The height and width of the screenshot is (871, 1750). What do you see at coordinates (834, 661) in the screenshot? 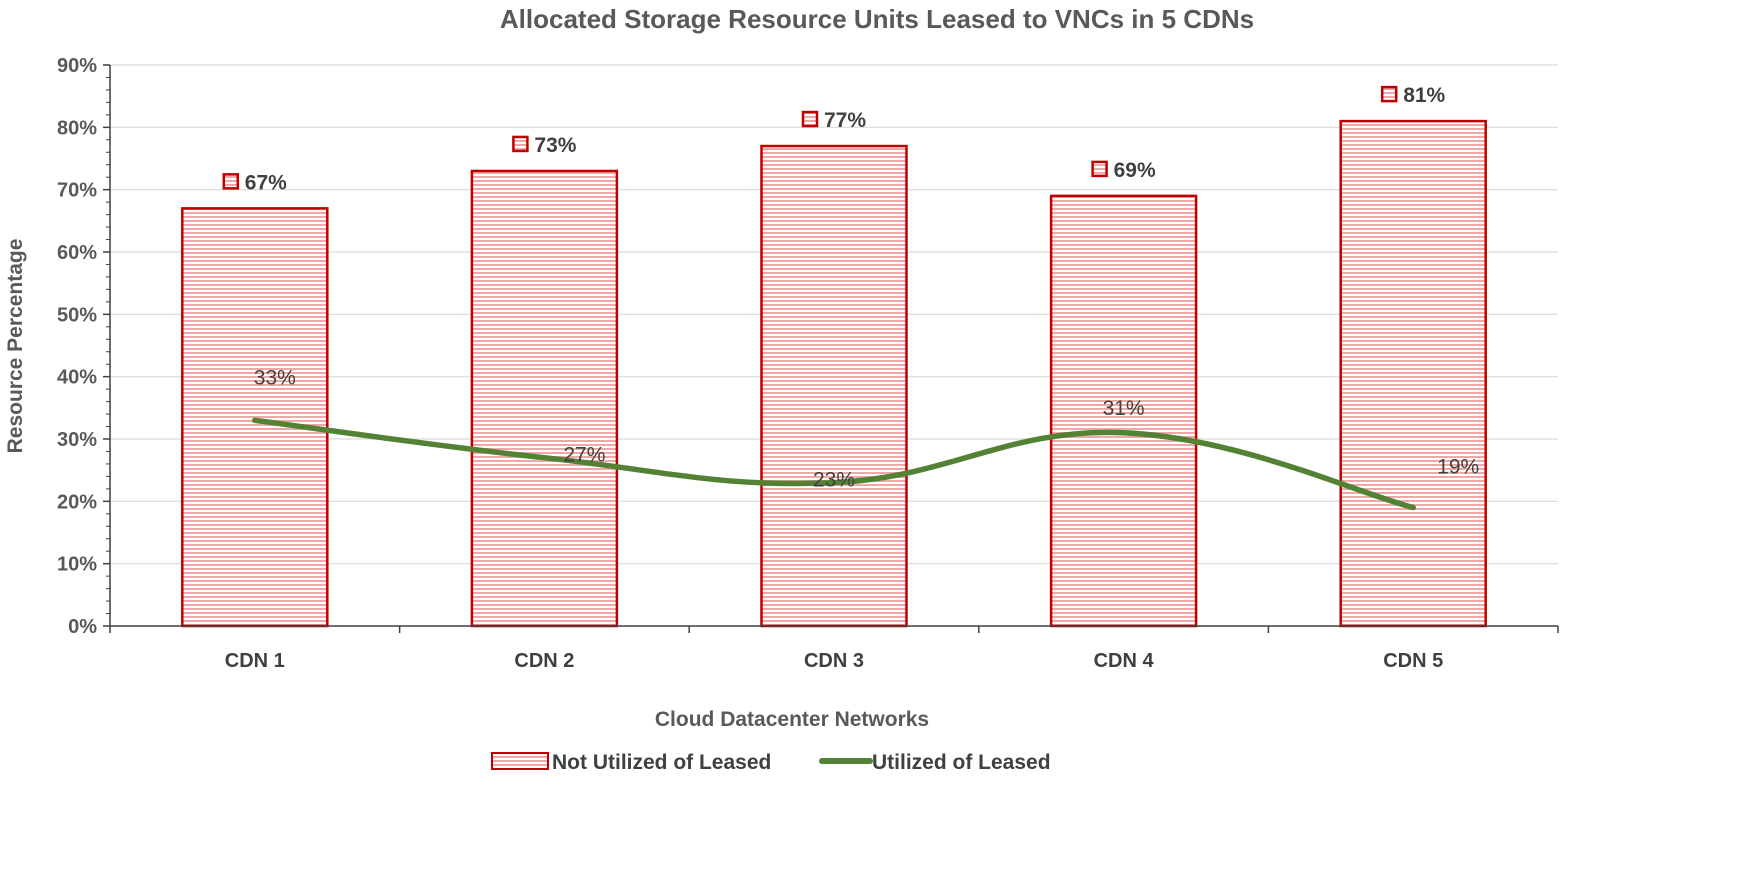
I see `x-tick-label: CDN 3` at bounding box center [834, 661].